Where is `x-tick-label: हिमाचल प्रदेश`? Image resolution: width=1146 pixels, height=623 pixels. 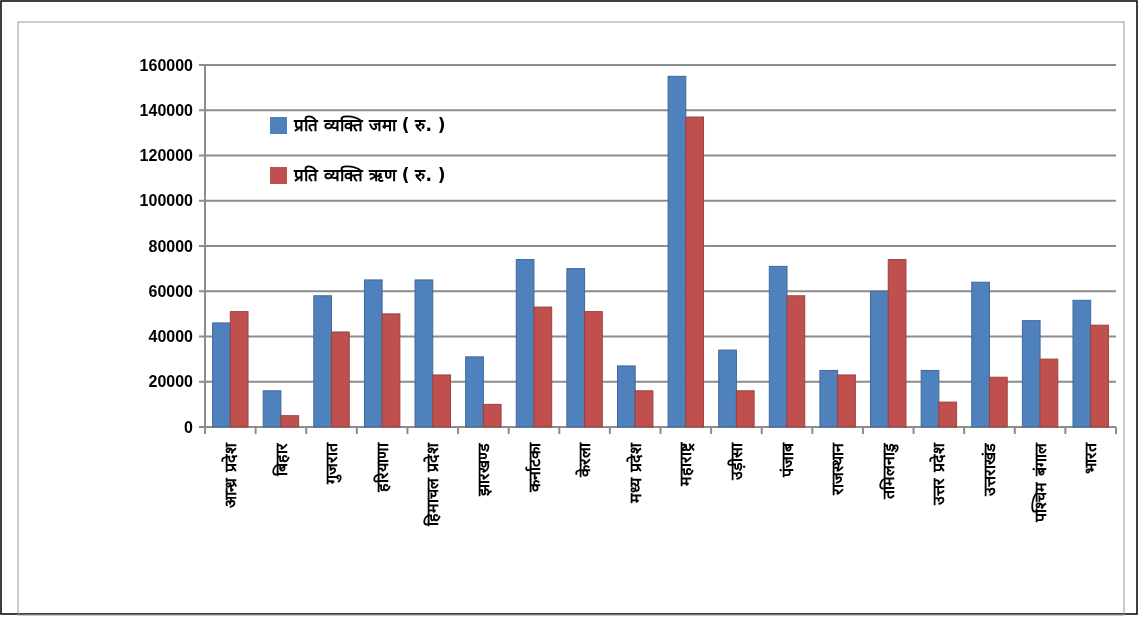
x-tick-label: हिमाचल प्रदेश is located at coordinates (433, 484).